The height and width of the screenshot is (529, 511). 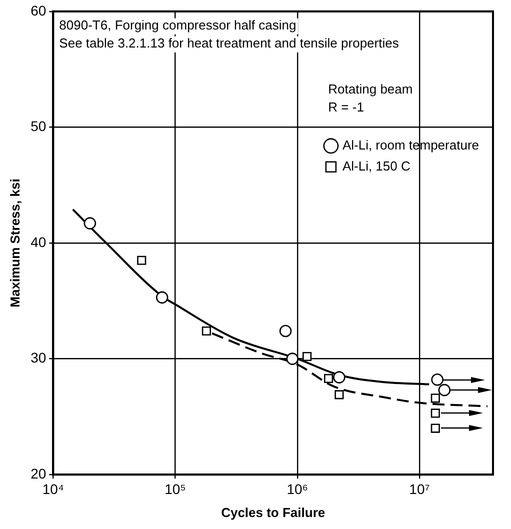 What do you see at coordinates (177, 24) in the screenshot?
I see `annotation: 8090-T6, Forging compressor half casing` at bounding box center [177, 24].